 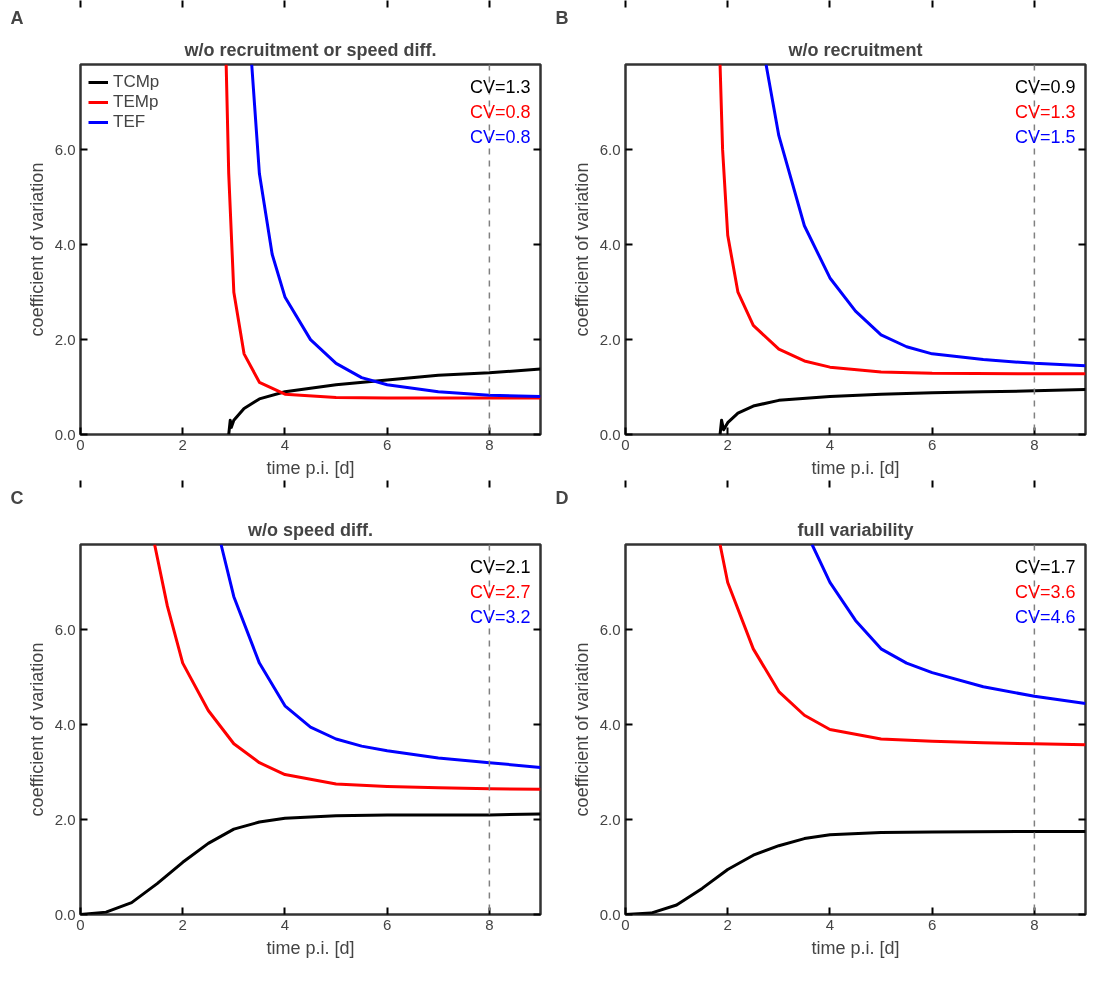 I want to click on legend-label: TCMp, so click(x=136, y=82).